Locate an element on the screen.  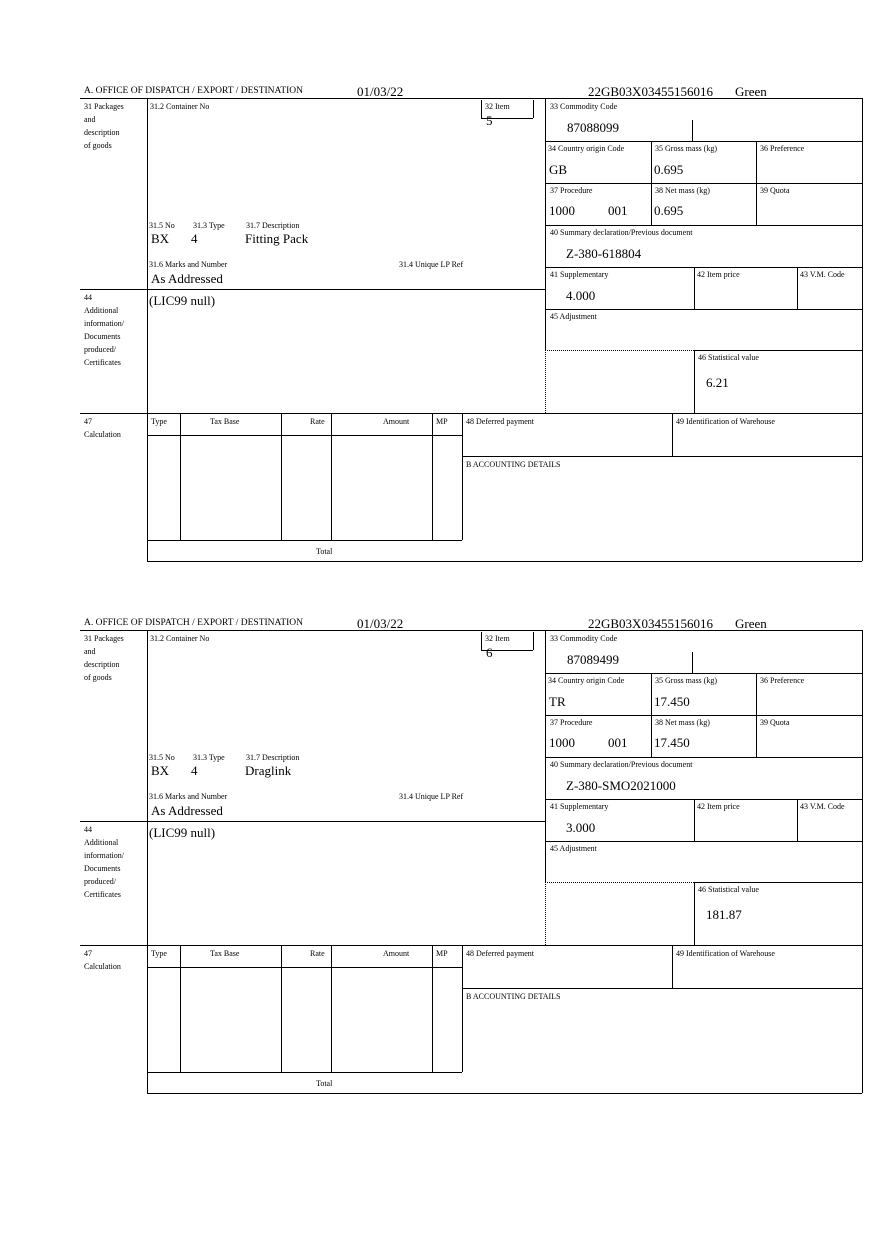
gross-mass-value: 17.450 is located at coordinates (672, 701).